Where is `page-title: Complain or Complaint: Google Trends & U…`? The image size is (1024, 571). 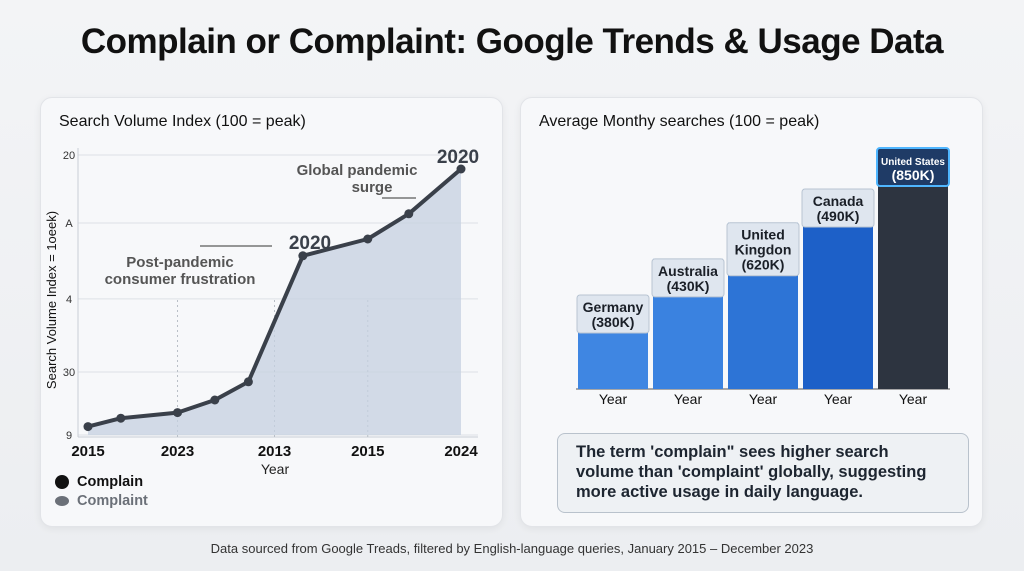
page-title: Complain or Complaint: Google Trends & U… is located at coordinates (512, 41).